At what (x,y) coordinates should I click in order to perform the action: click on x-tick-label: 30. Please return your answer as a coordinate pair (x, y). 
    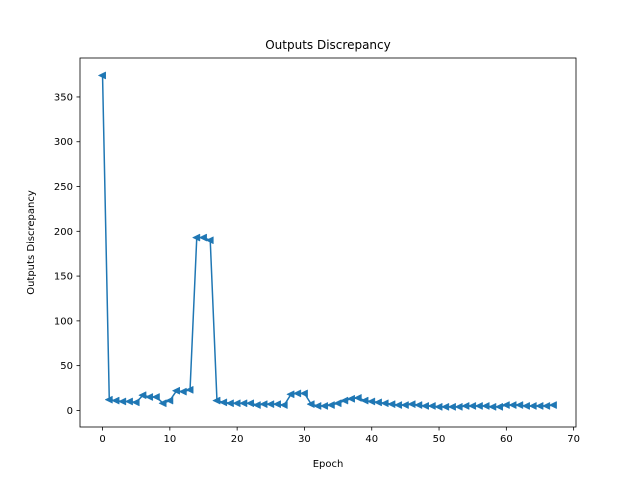
    Looking at the image, I should click on (304, 439).